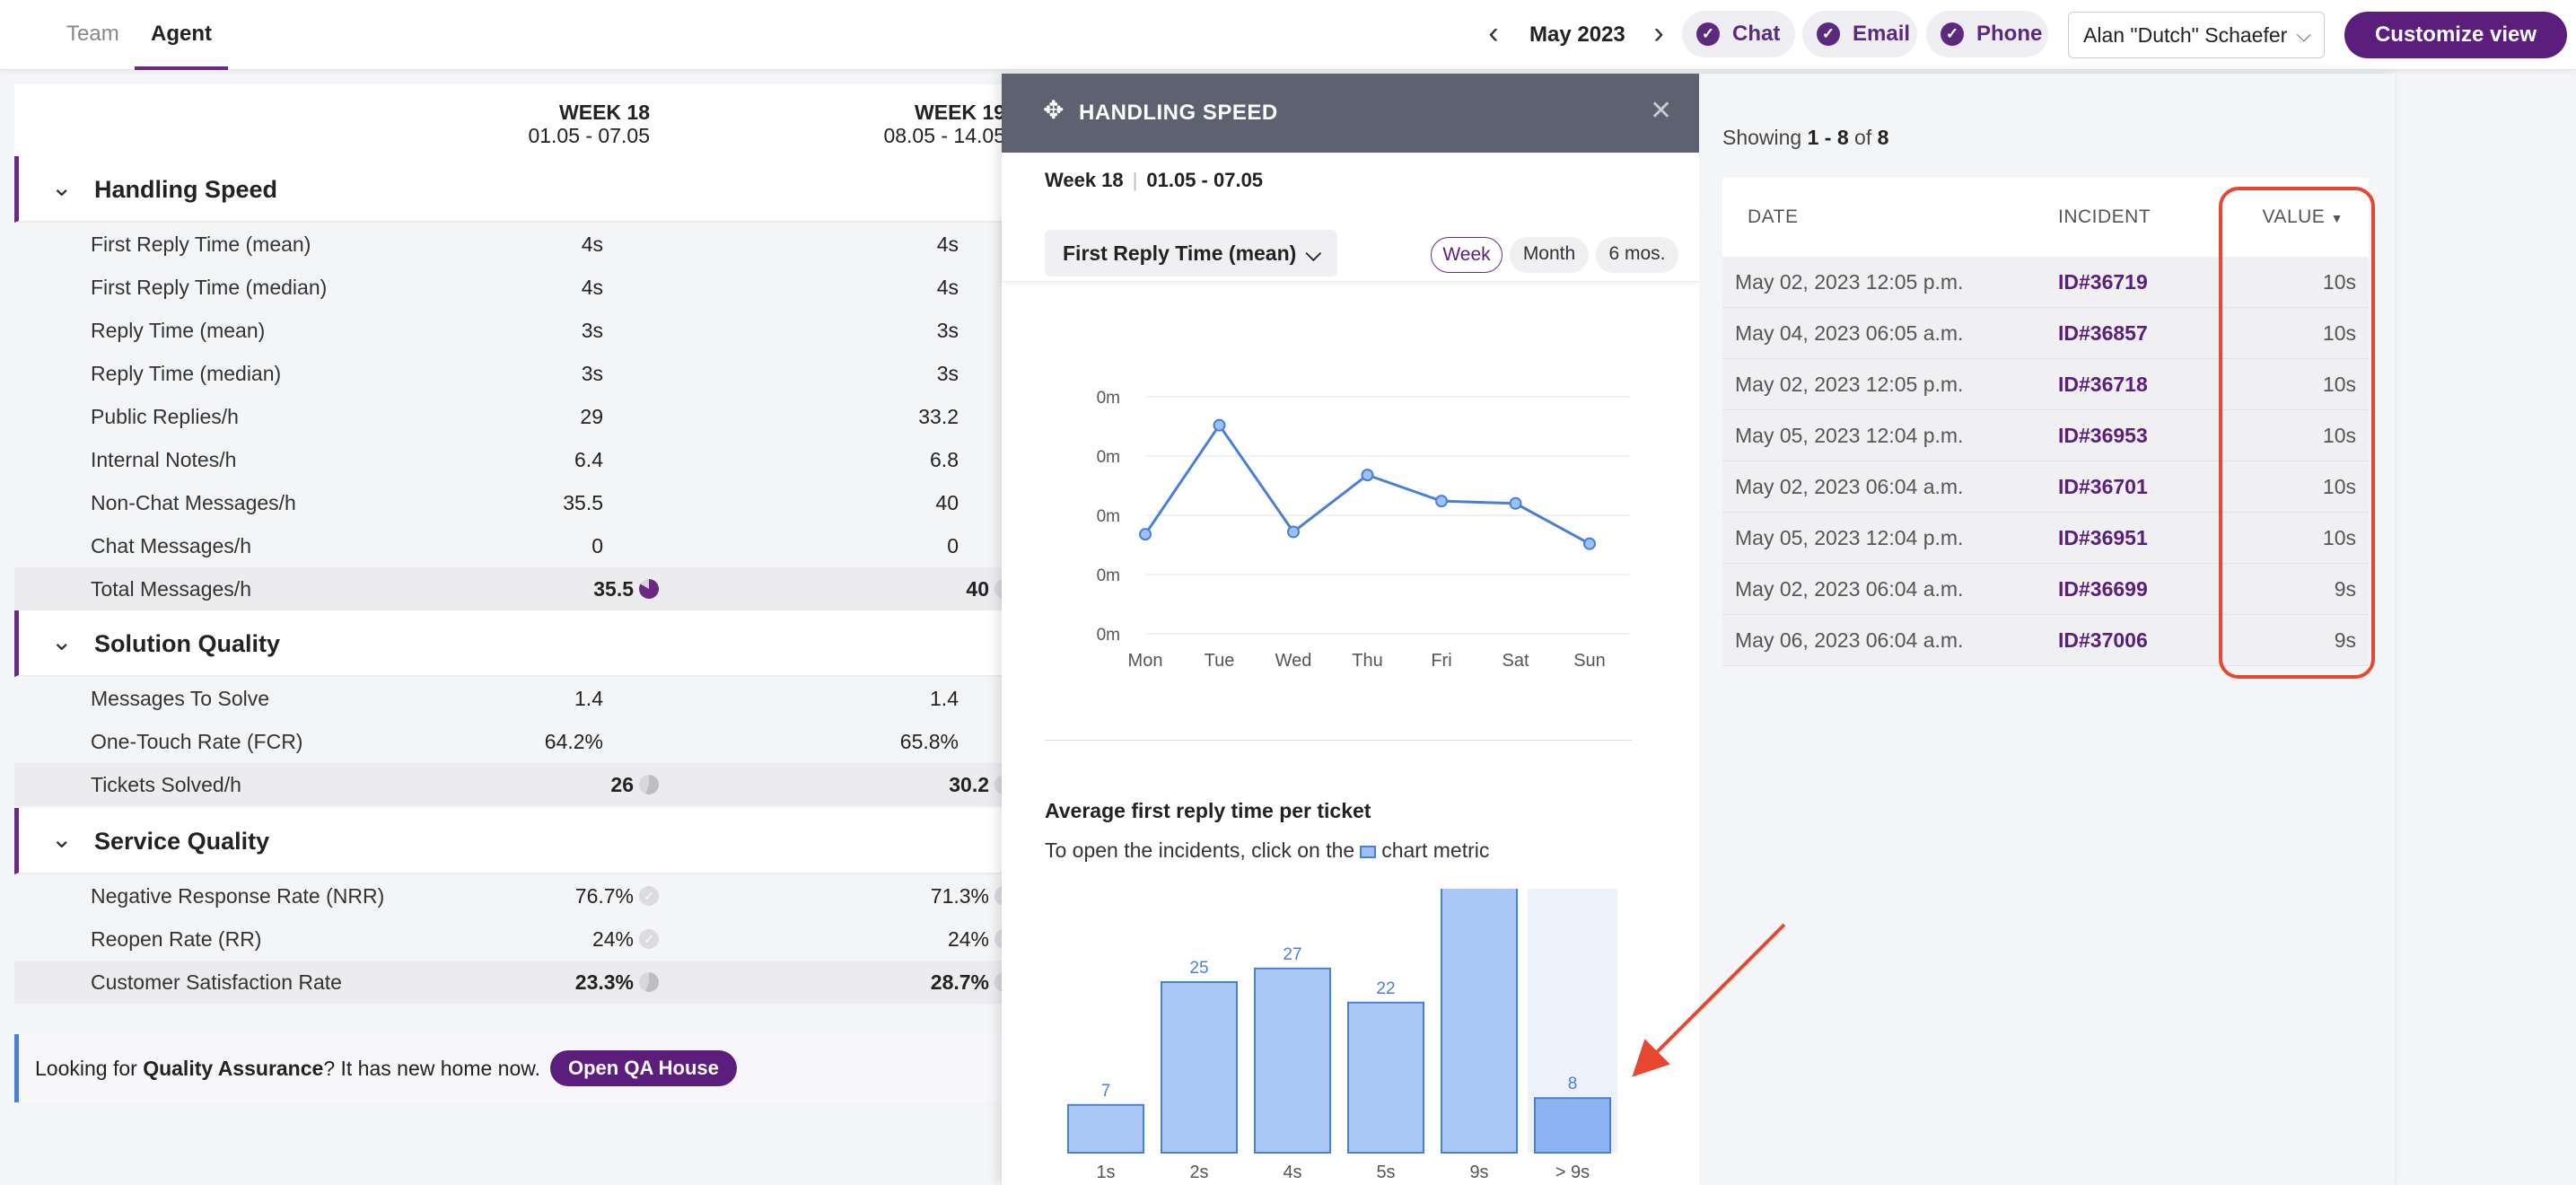 The image size is (2576, 1185). What do you see at coordinates (2045, 538) in the screenshot?
I see `incident-row: May 05, 2023 12:04 p.m. ID#36951 10s` at bounding box center [2045, 538].